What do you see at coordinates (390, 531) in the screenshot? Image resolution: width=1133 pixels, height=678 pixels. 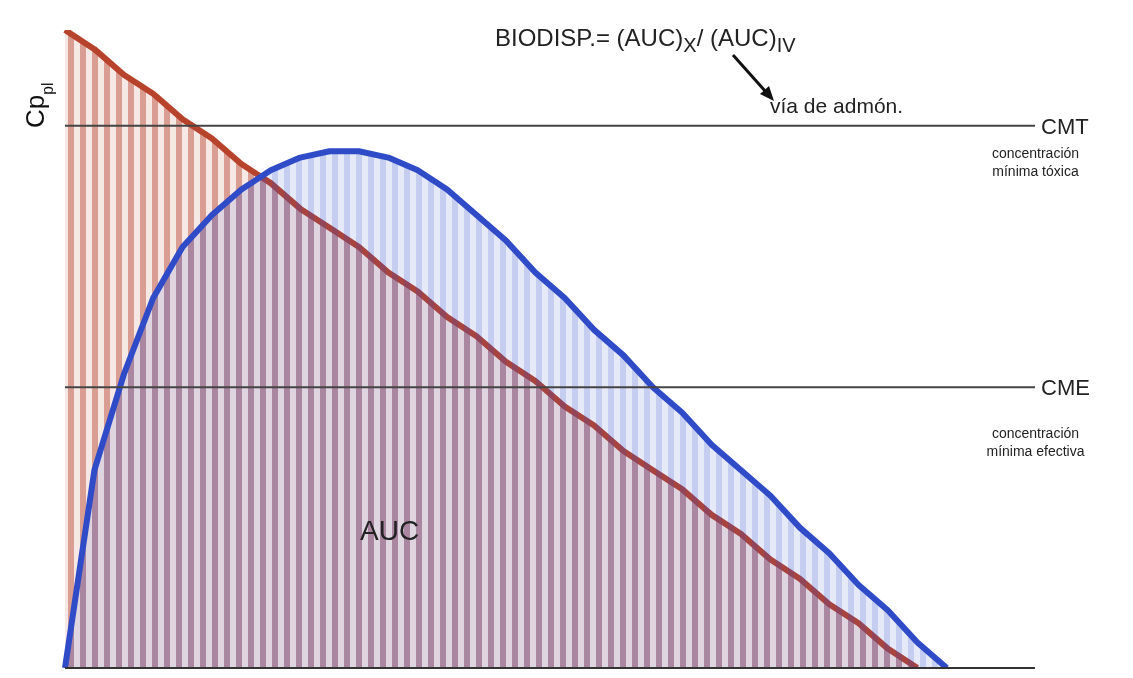 I see `annotation: AUC` at bounding box center [390, 531].